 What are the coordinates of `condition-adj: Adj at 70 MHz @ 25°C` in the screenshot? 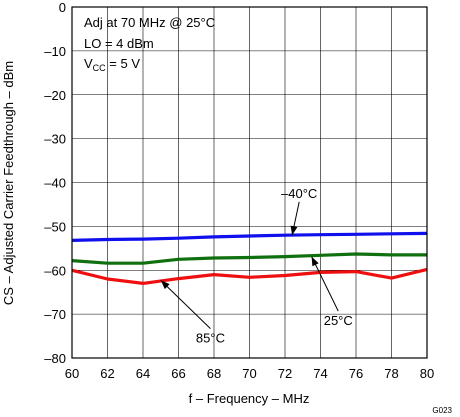 It's located at (149, 22).